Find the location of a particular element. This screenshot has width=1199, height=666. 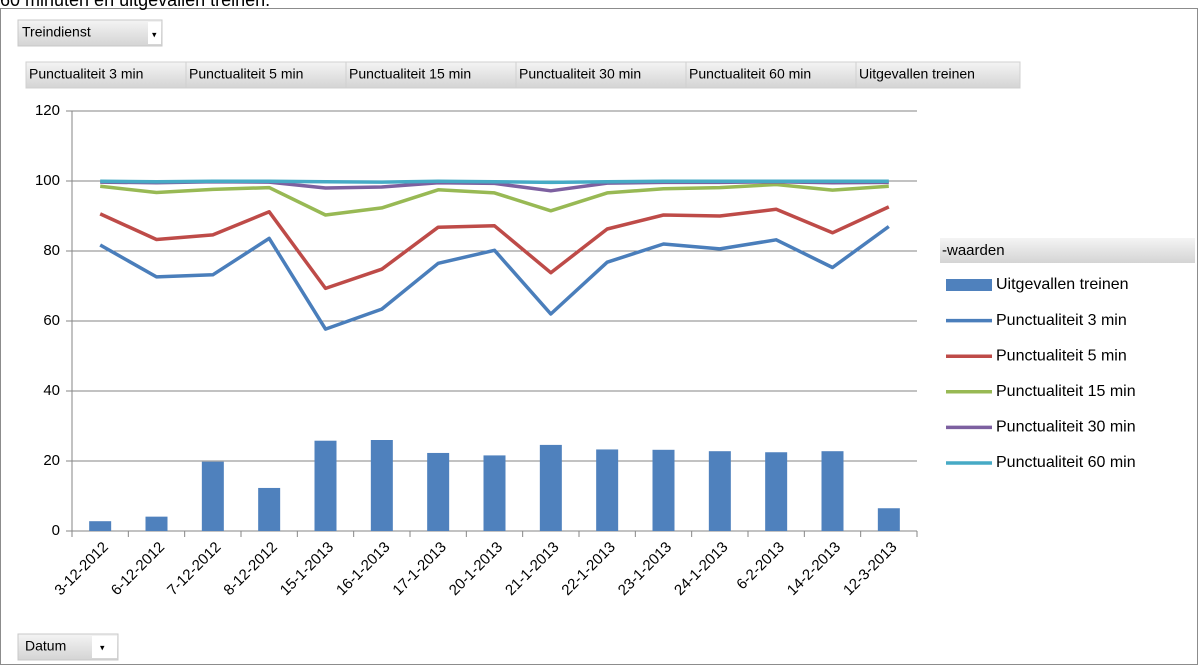

report-filter-label: Treindienst is located at coordinates (56, 32).